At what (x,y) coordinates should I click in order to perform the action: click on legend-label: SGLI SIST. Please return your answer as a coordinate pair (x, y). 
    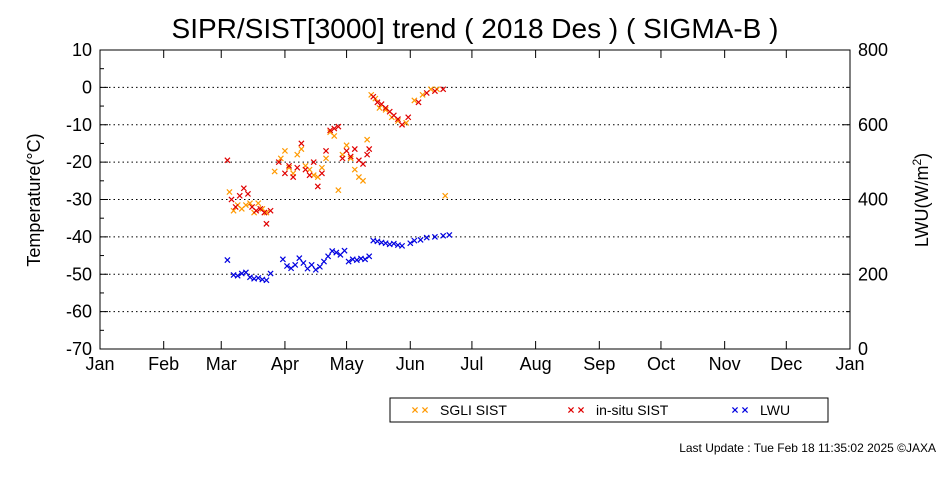
    Looking at the image, I should click on (473, 410).